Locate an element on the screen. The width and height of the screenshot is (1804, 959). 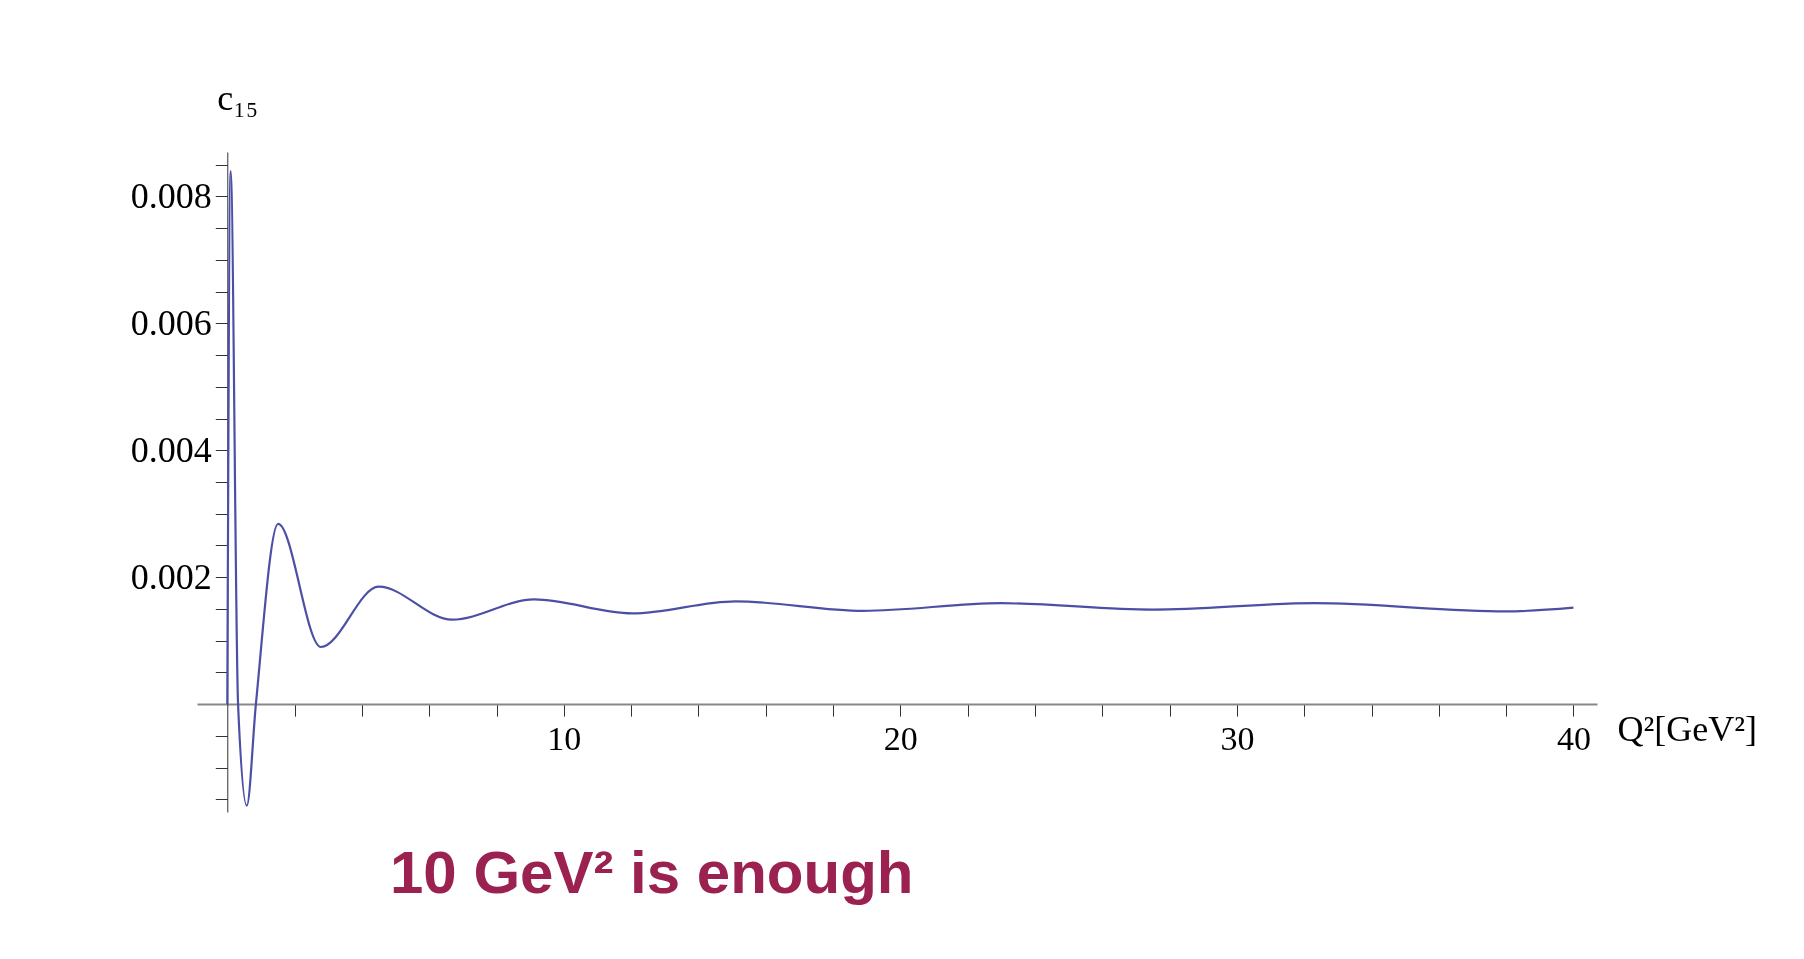
x-tick-label: 30 is located at coordinates (1237, 738).